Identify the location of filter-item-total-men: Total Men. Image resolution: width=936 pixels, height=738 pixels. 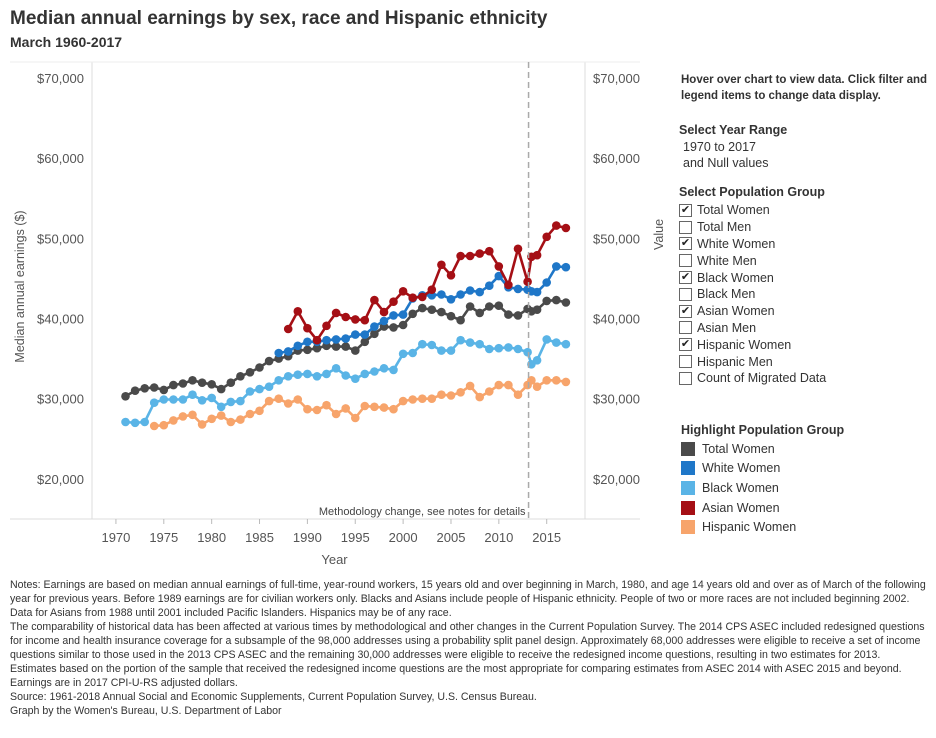
(752, 227).